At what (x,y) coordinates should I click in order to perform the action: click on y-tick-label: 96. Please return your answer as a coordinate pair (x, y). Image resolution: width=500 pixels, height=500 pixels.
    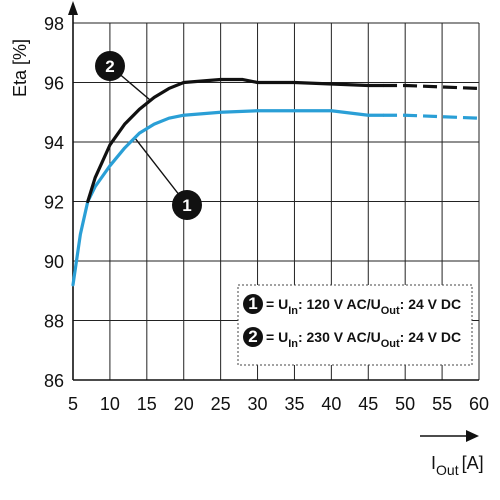
    Looking at the image, I should click on (54, 84).